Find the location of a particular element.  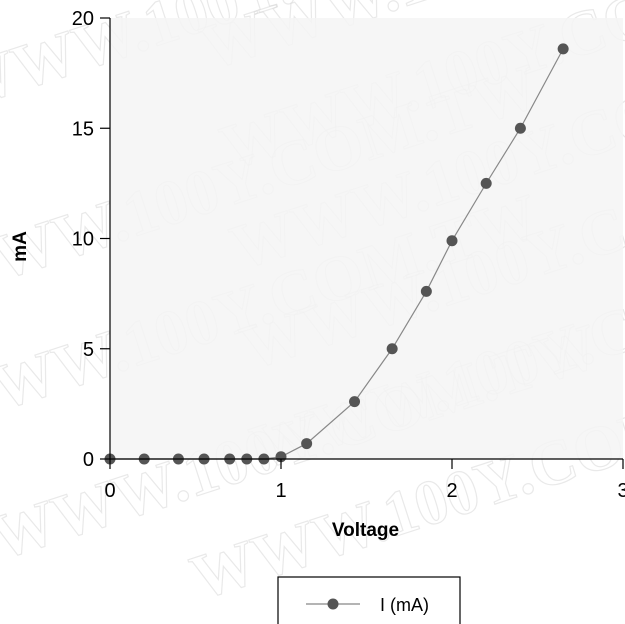

legend-box is located at coordinates (369, 600).